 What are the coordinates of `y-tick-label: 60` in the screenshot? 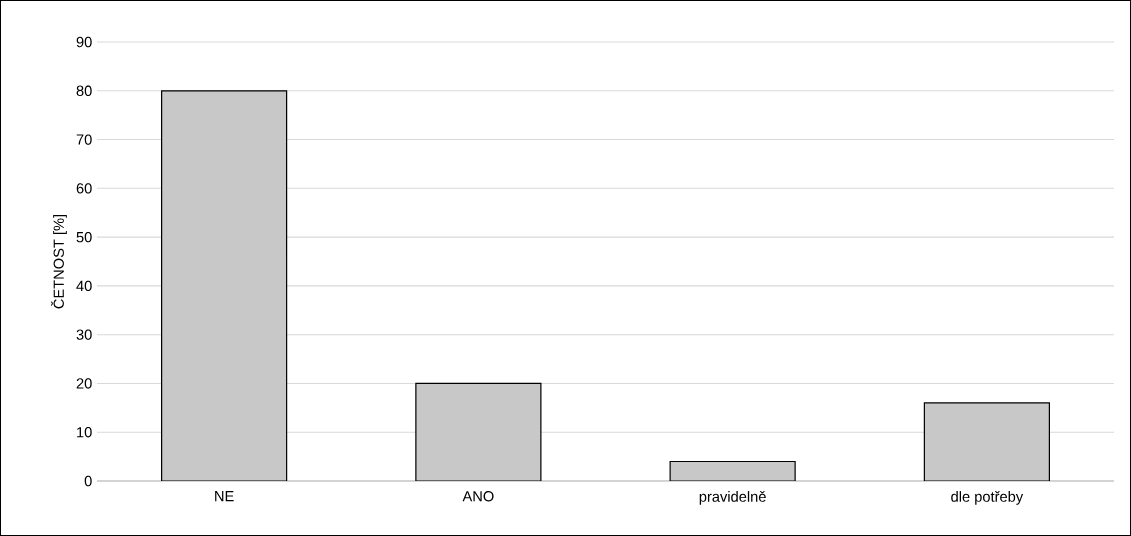 It's located at (84, 188).